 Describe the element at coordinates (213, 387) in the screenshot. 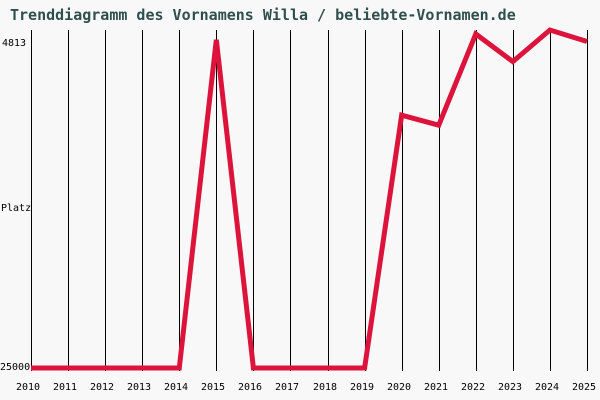

I see `x-tick-label-2015: 2015` at that location.